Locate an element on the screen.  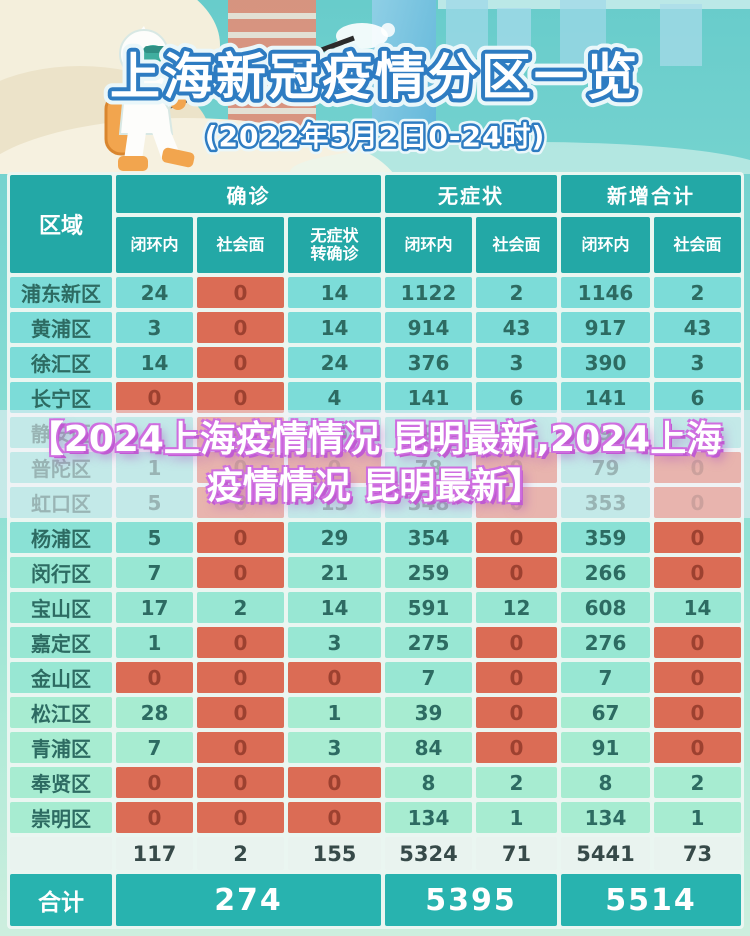
value-cell: 259 is located at coordinates (428, 572).